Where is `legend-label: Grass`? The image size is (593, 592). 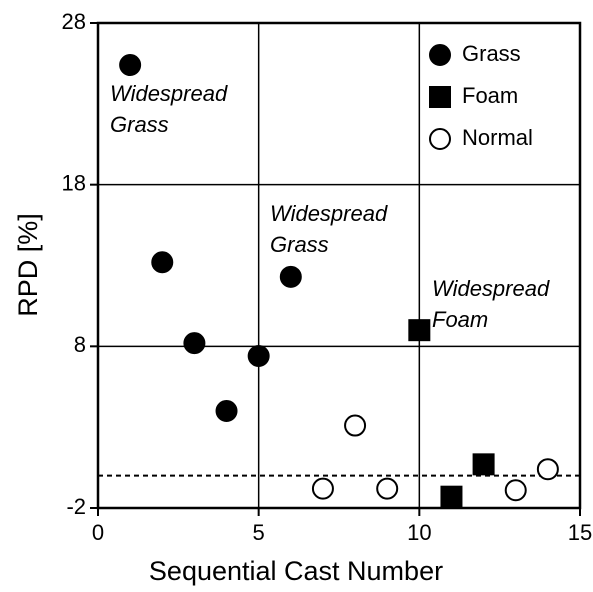
legend-label: Grass is located at coordinates (491, 53).